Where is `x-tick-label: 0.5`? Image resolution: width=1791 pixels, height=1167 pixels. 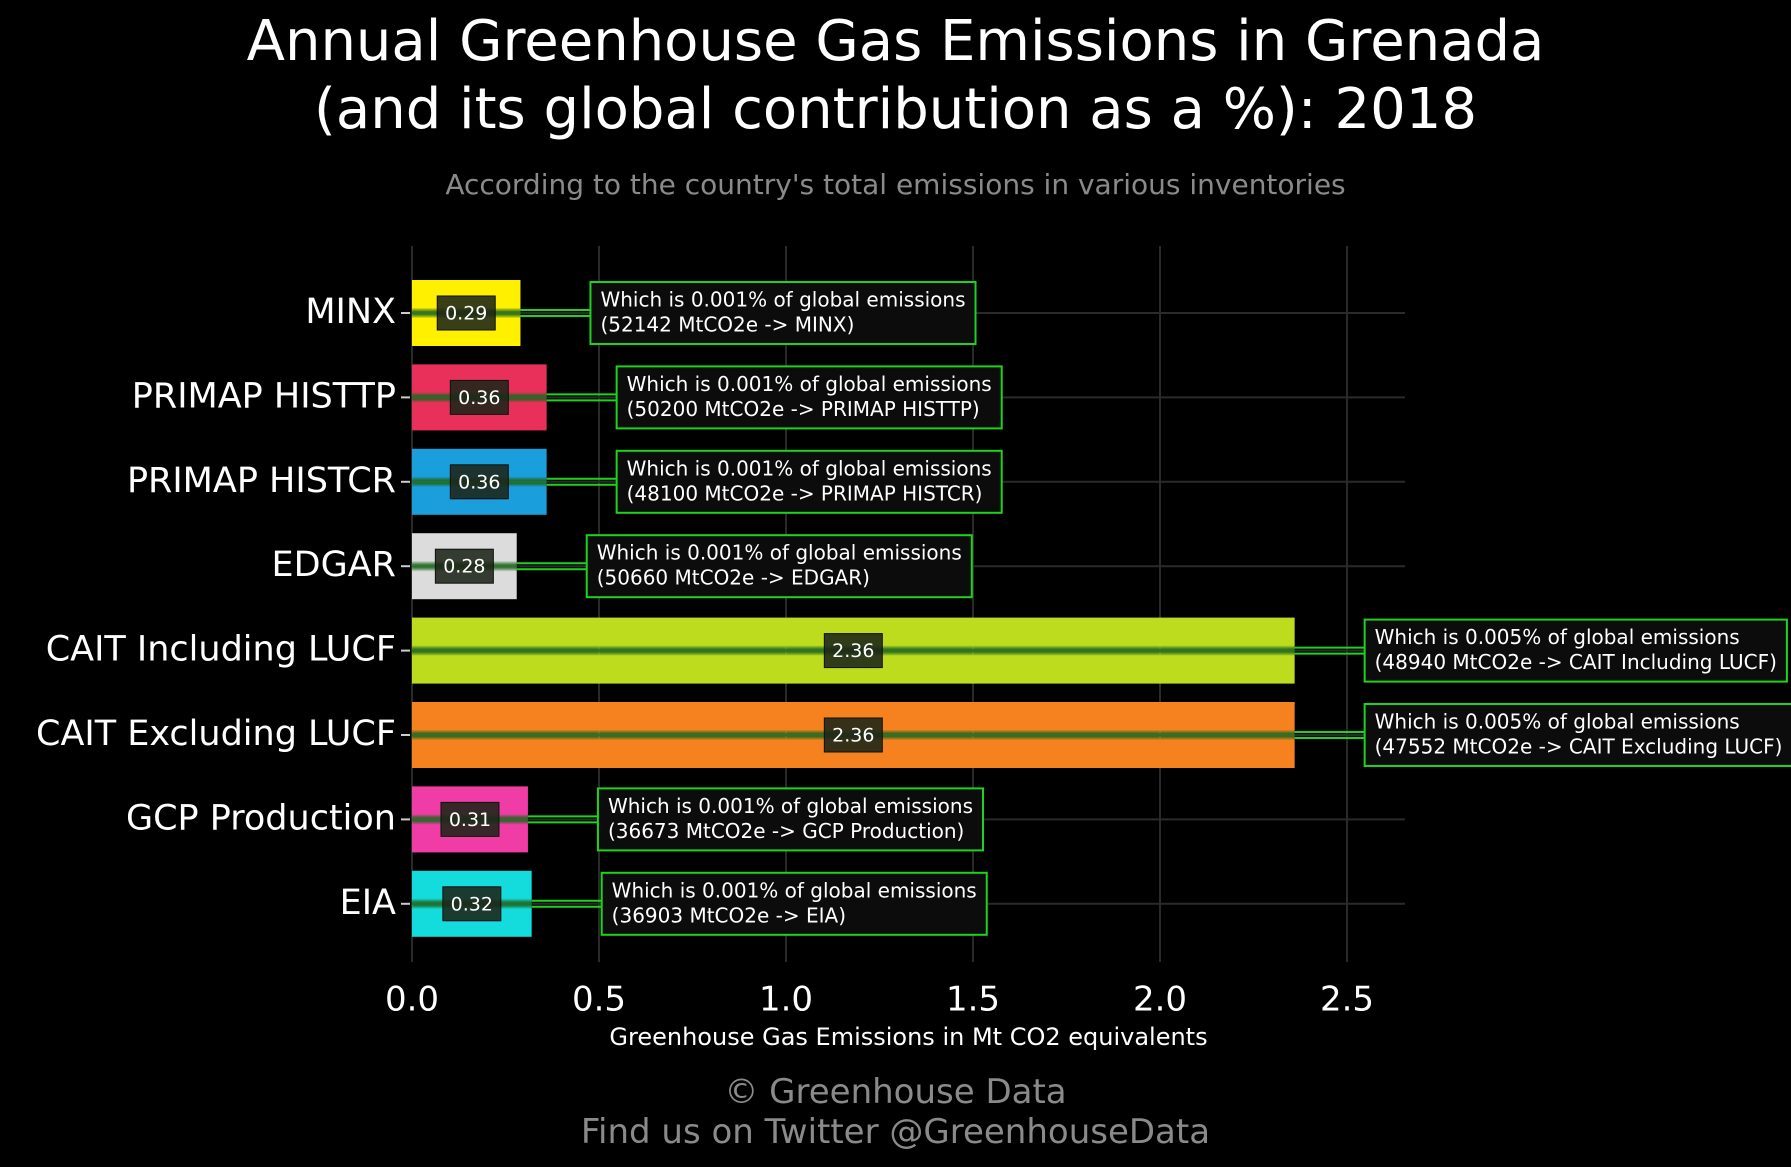
x-tick-label: 0.5 is located at coordinates (599, 1000).